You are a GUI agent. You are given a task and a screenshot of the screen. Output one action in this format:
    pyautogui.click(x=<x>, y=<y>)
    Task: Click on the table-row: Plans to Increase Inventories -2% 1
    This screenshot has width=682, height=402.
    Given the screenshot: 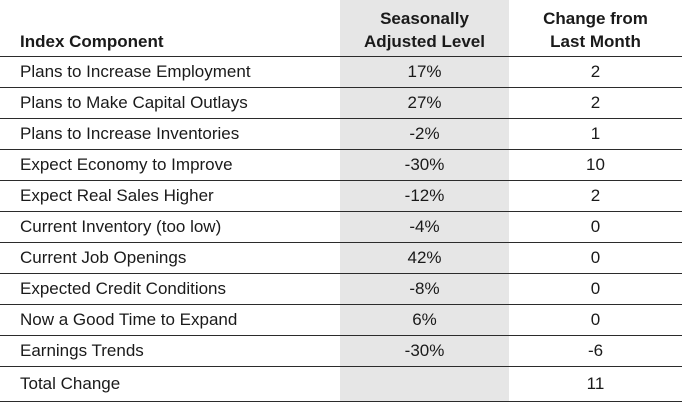 What is the action you would take?
    pyautogui.click(x=341, y=133)
    